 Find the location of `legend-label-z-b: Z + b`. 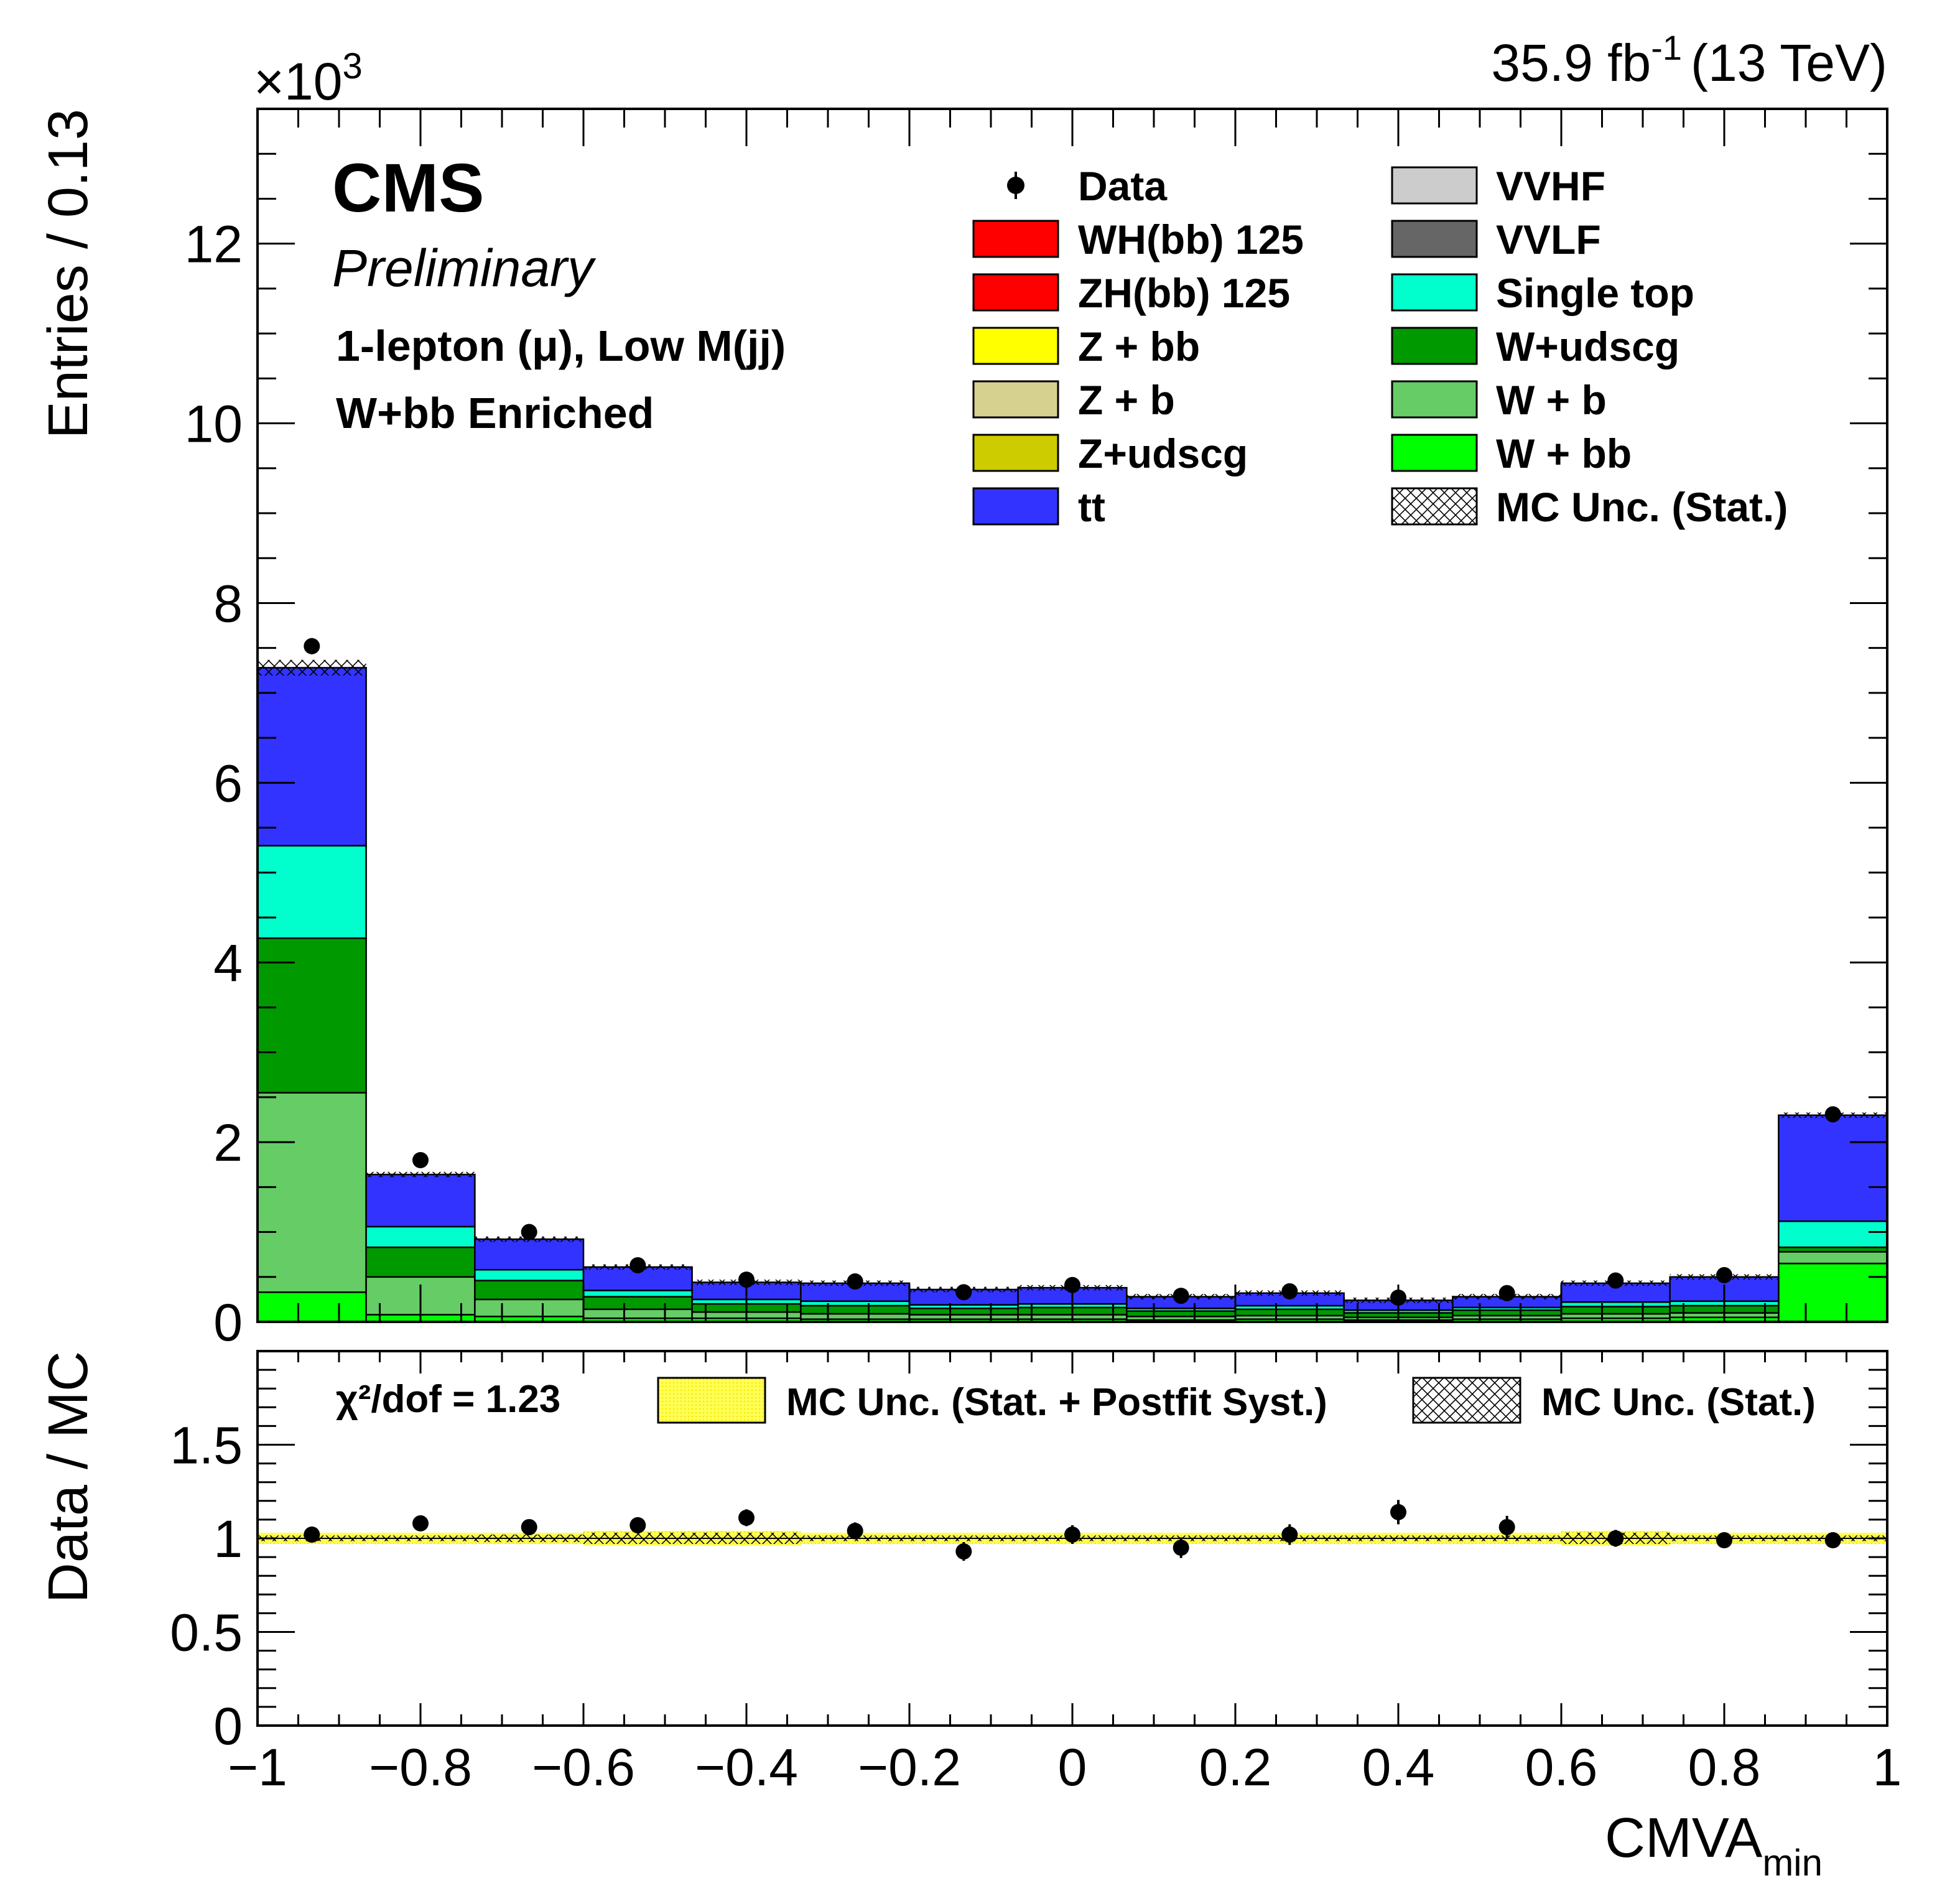

legend-label-z-b: Z + b is located at coordinates (1126, 400).